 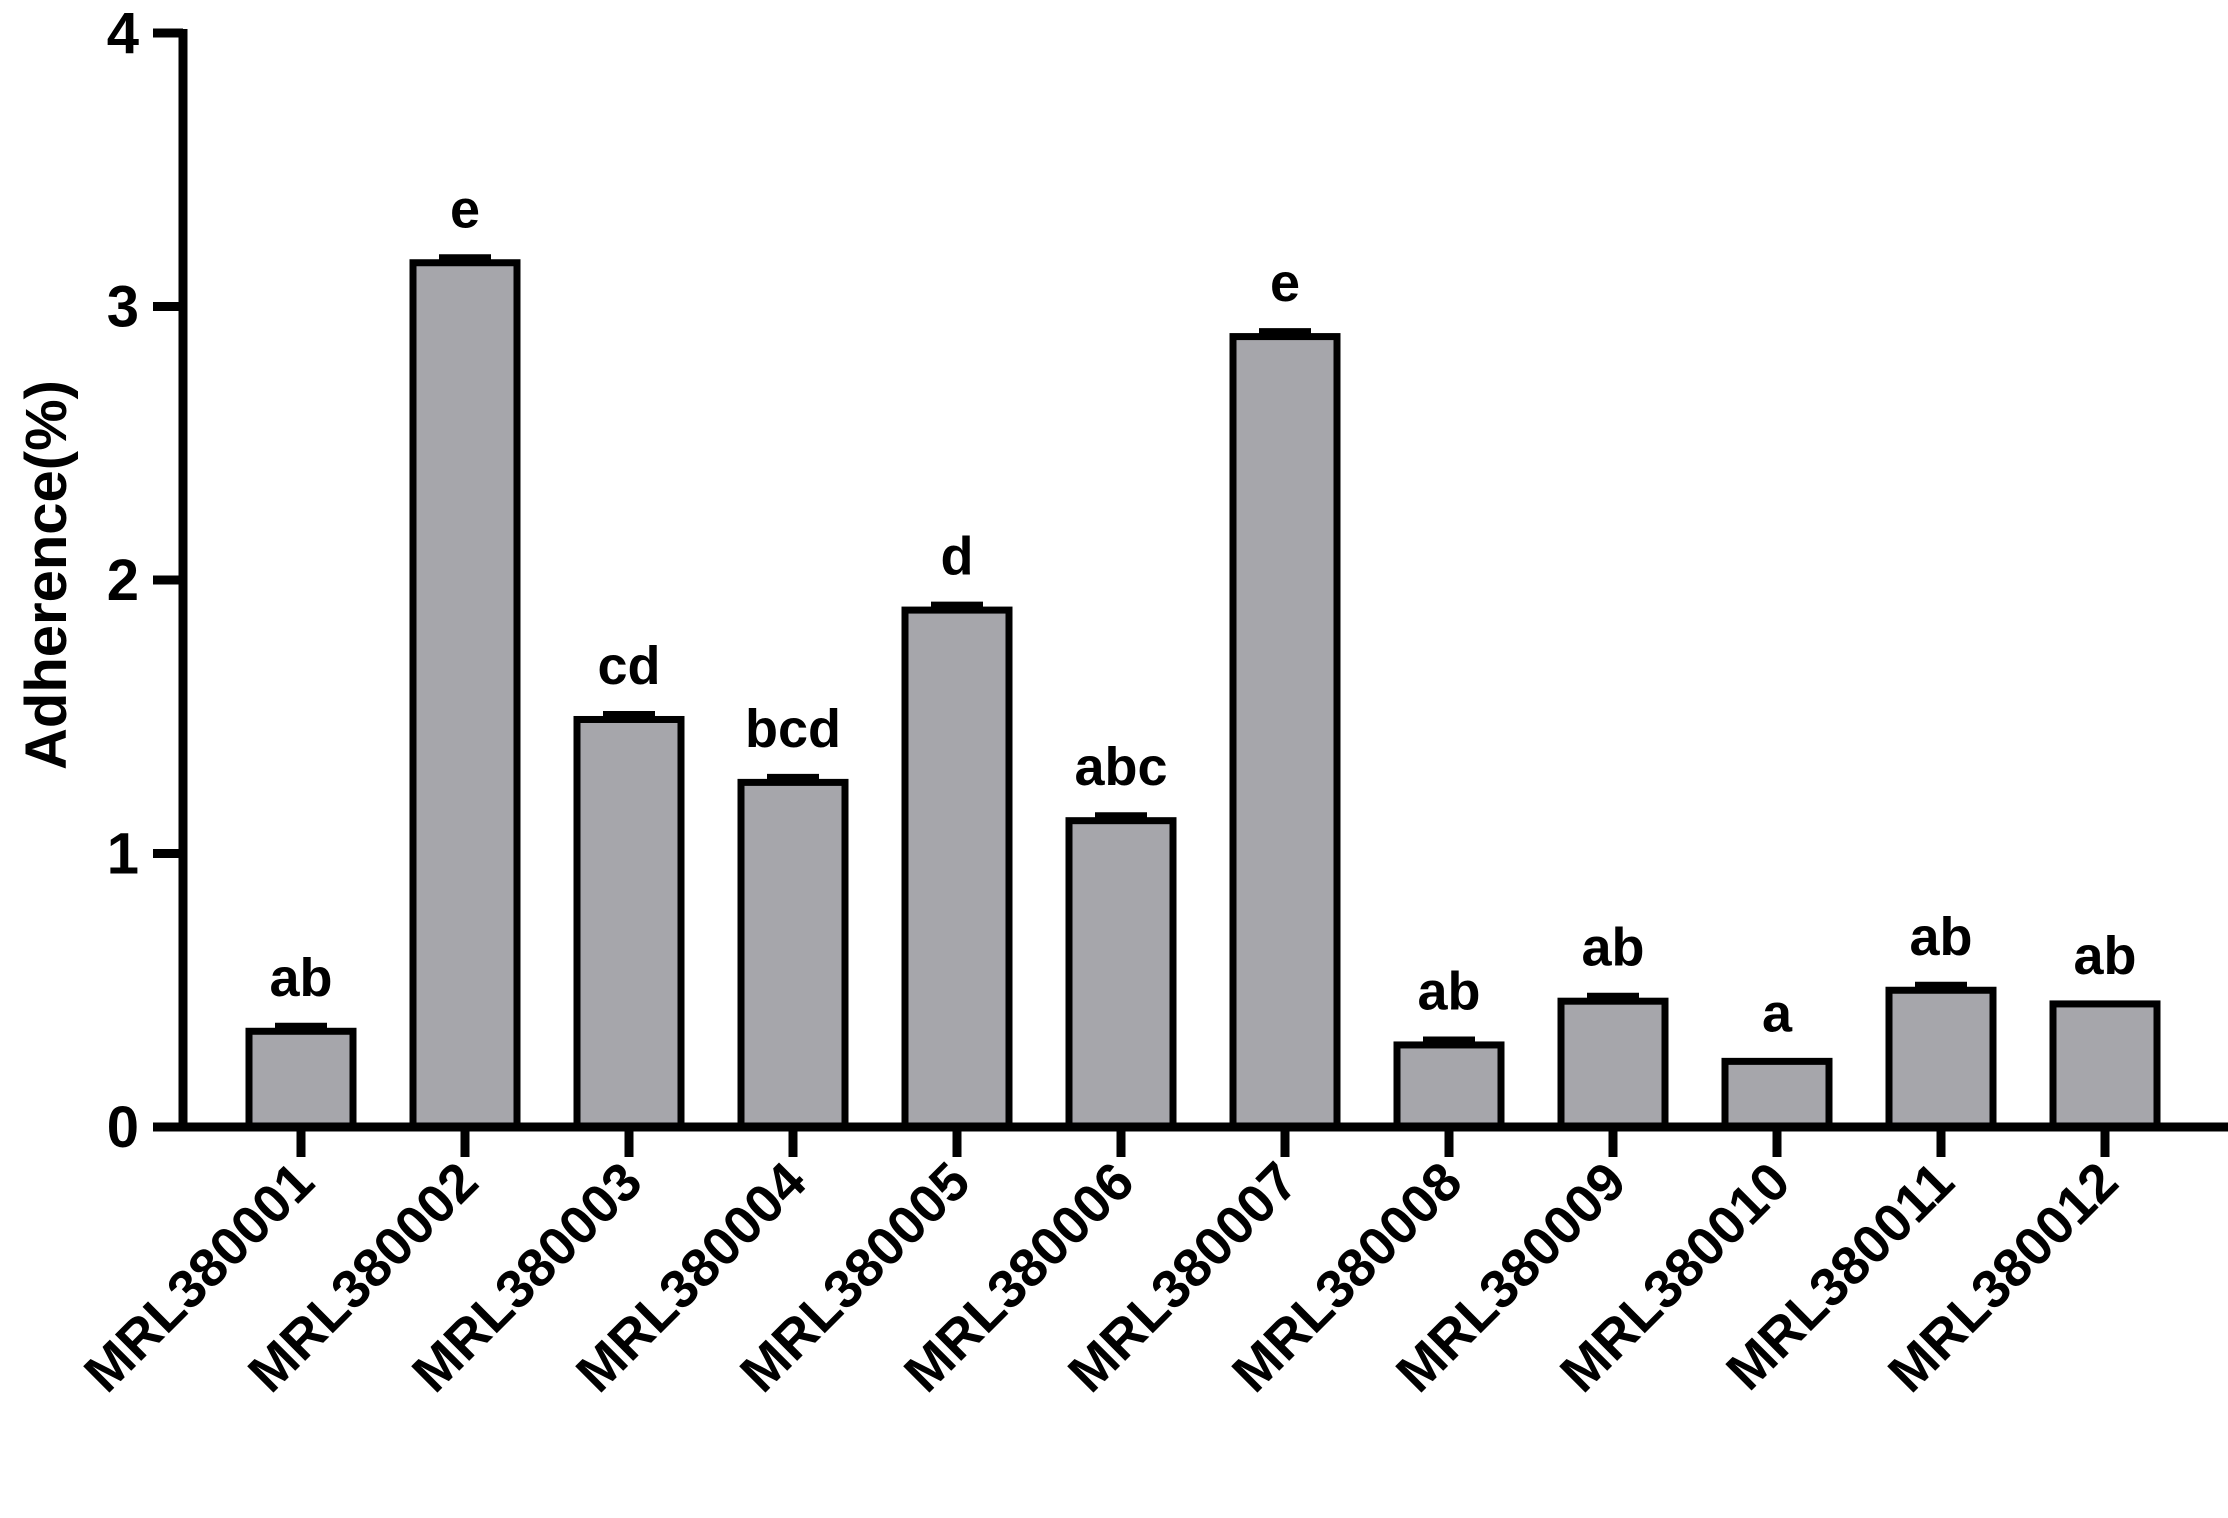 I want to click on bar-MRL380009, so click(x=1613, y=1064).